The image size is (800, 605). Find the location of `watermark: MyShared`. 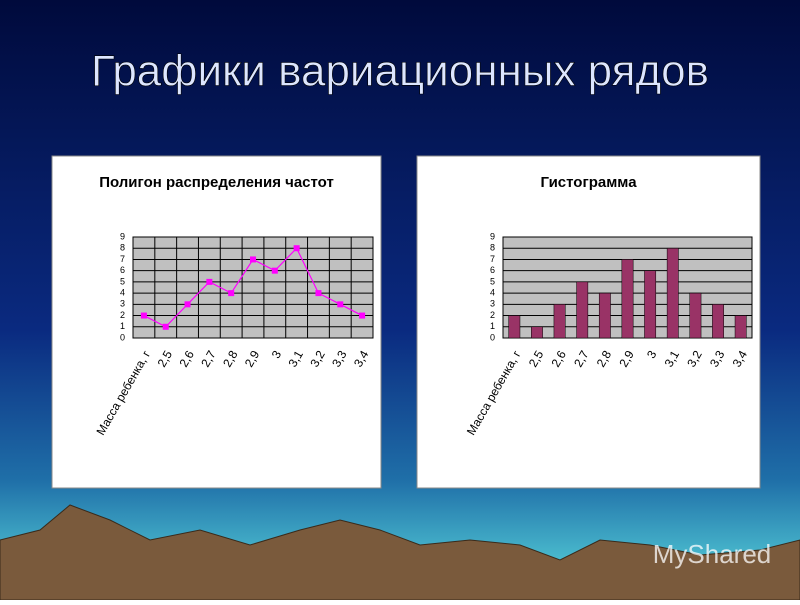

watermark: MyShared is located at coordinates (712, 554).